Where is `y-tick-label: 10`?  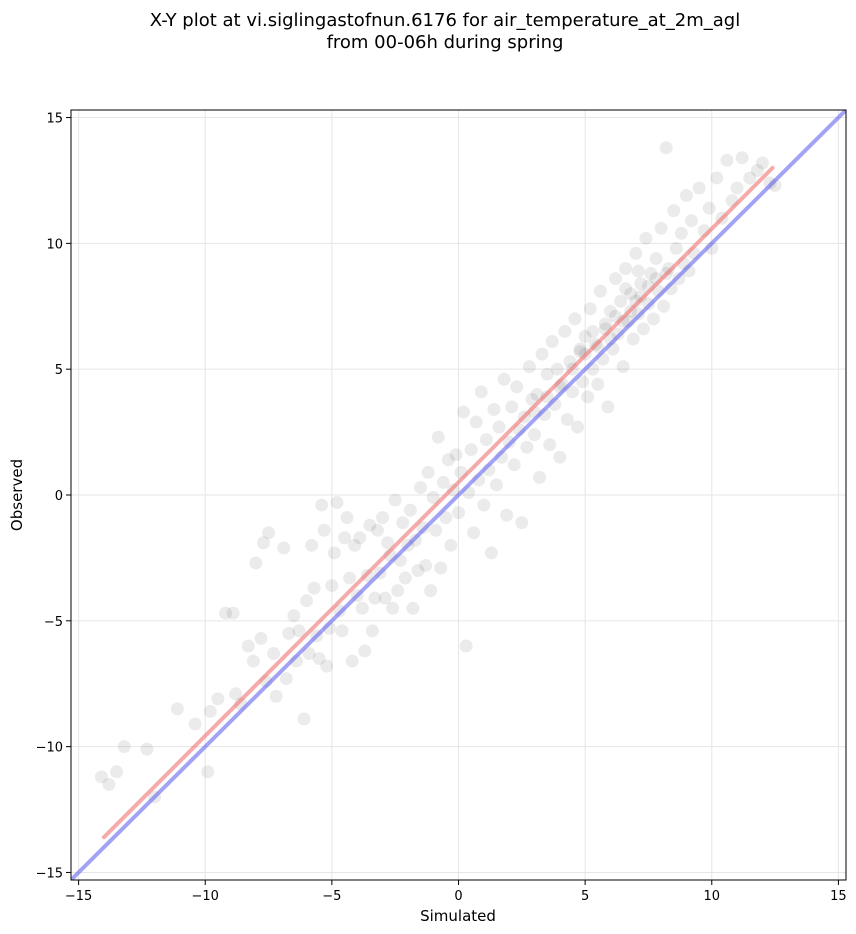
y-tick-label: 10 is located at coordinates (54, 244).